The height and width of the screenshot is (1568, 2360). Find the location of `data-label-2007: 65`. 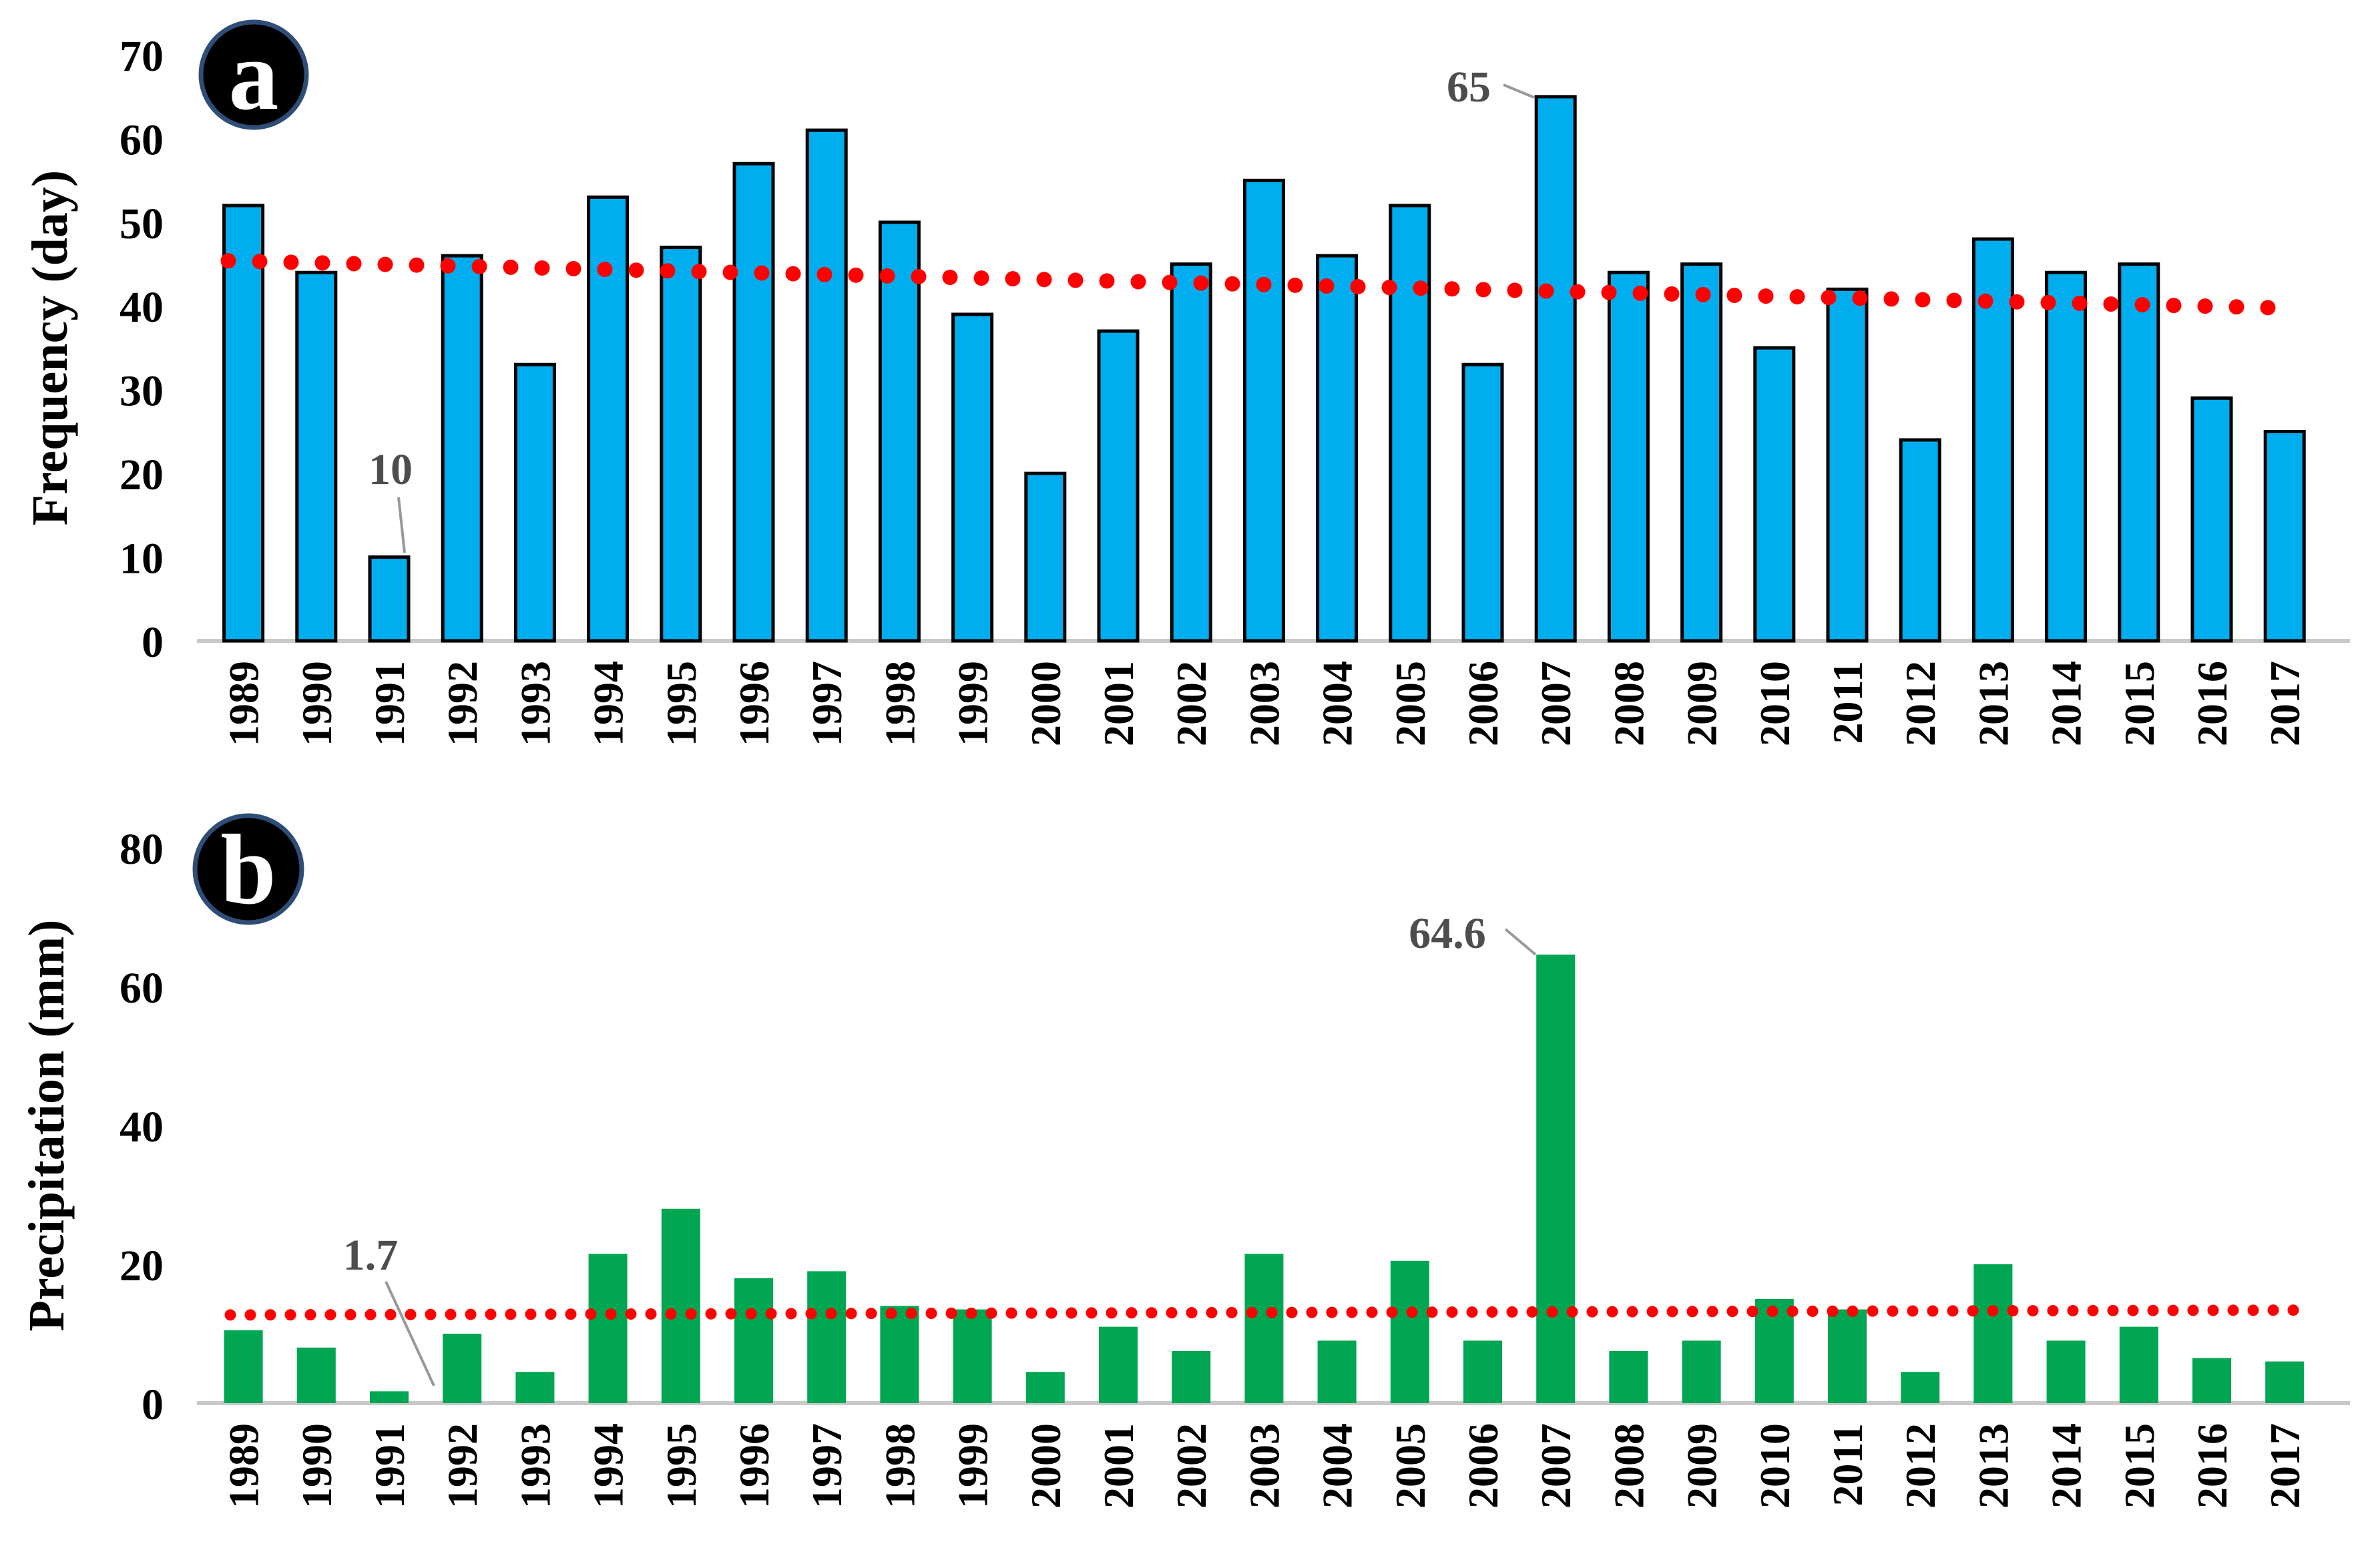

data-label-2007: 65 is located at coordinates (1469, 87).